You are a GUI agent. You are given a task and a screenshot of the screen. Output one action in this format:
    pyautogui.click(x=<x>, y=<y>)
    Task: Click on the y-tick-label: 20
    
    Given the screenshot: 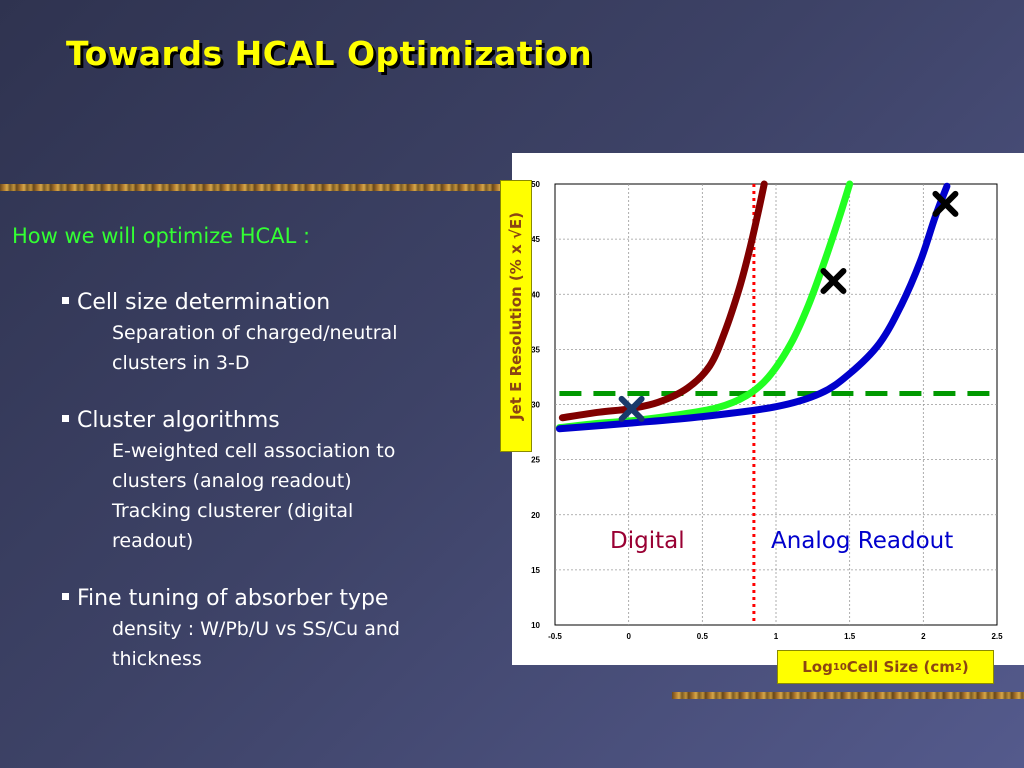 What is the action you would take?
    pyautogui.click(x=535, y=515)
    